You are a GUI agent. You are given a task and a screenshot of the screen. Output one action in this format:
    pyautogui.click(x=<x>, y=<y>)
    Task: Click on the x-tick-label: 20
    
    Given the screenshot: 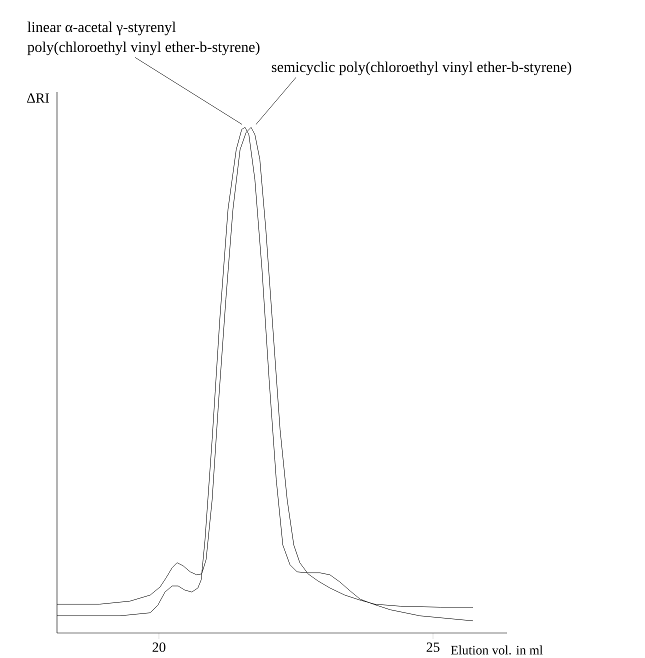 What is the action you would take?
    pyautogui.click(x=159, y=647)
    